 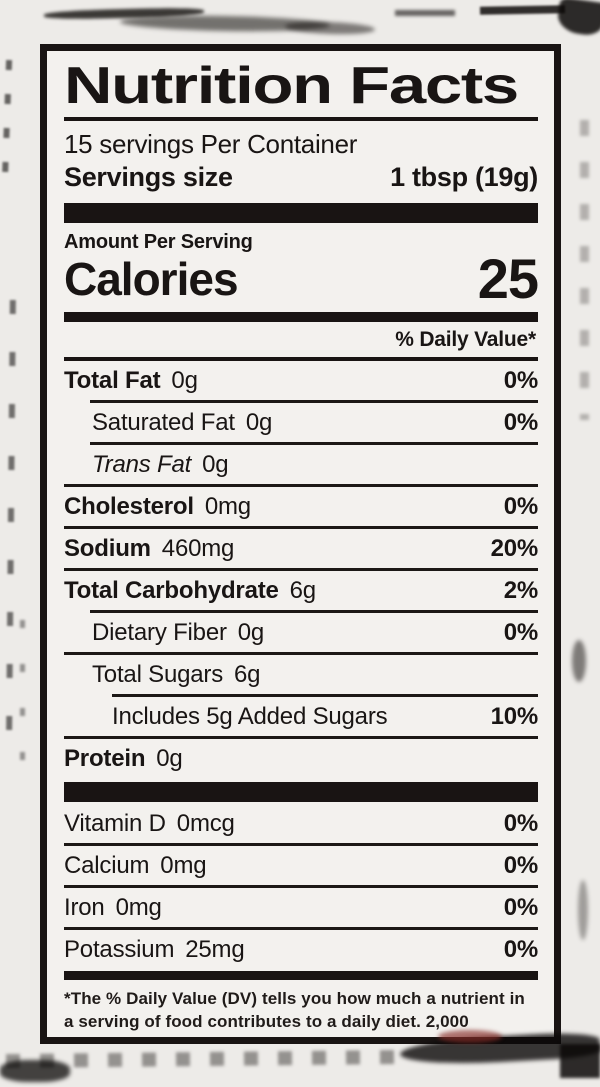 I want to click on calories-label: Calories, so click(x=151, y=279).